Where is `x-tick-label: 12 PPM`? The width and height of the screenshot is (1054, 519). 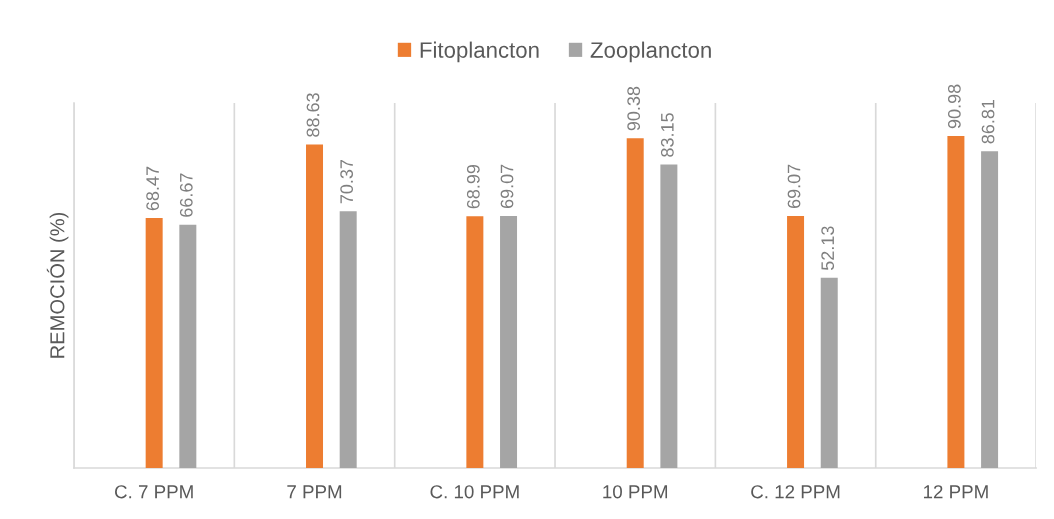 x-tick-label: 12 PPM is located at coordinates (955, 492).